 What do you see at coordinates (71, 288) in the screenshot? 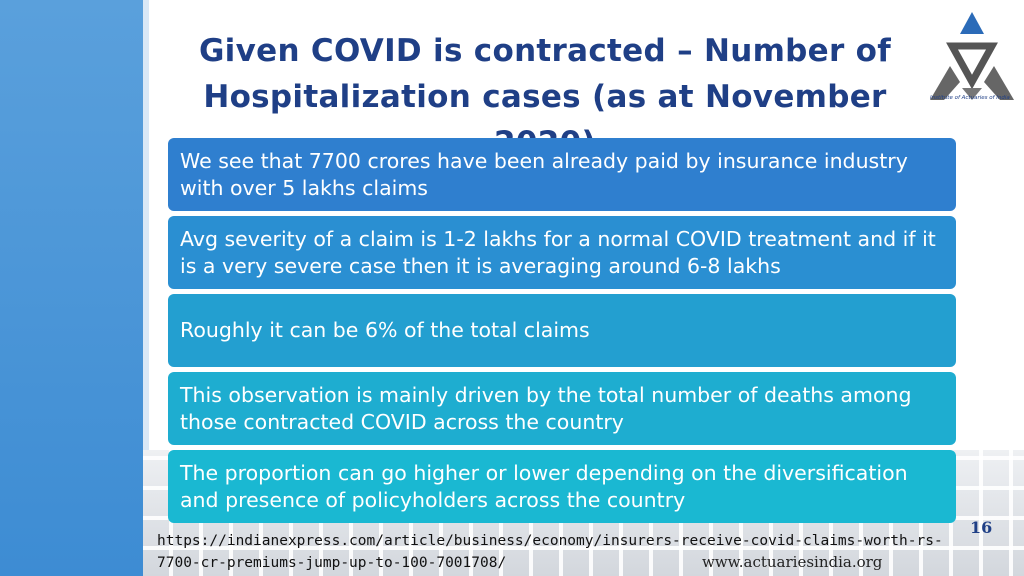
I see `left-blue-band` at bounding box center [71, 288].